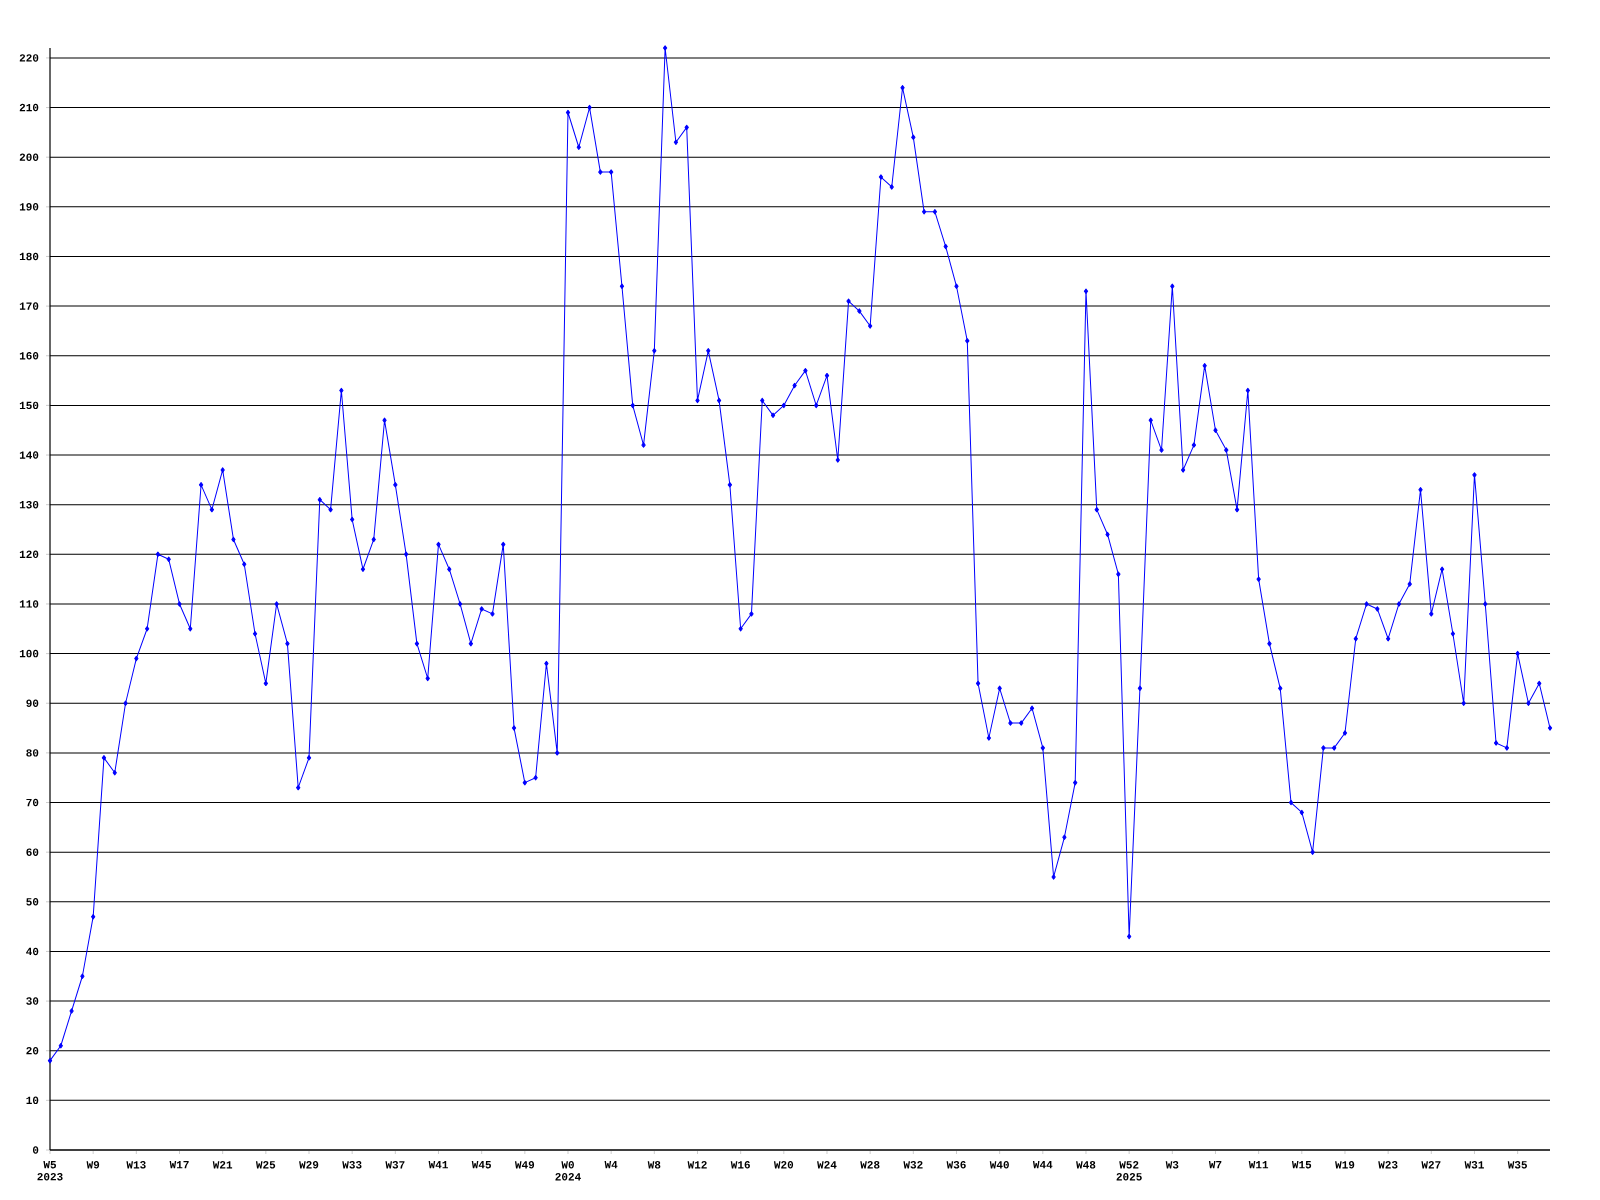 The height and width of the screenshot is (1200, 1600). I want to click on y-tick-label: 100, so click(29, 653).